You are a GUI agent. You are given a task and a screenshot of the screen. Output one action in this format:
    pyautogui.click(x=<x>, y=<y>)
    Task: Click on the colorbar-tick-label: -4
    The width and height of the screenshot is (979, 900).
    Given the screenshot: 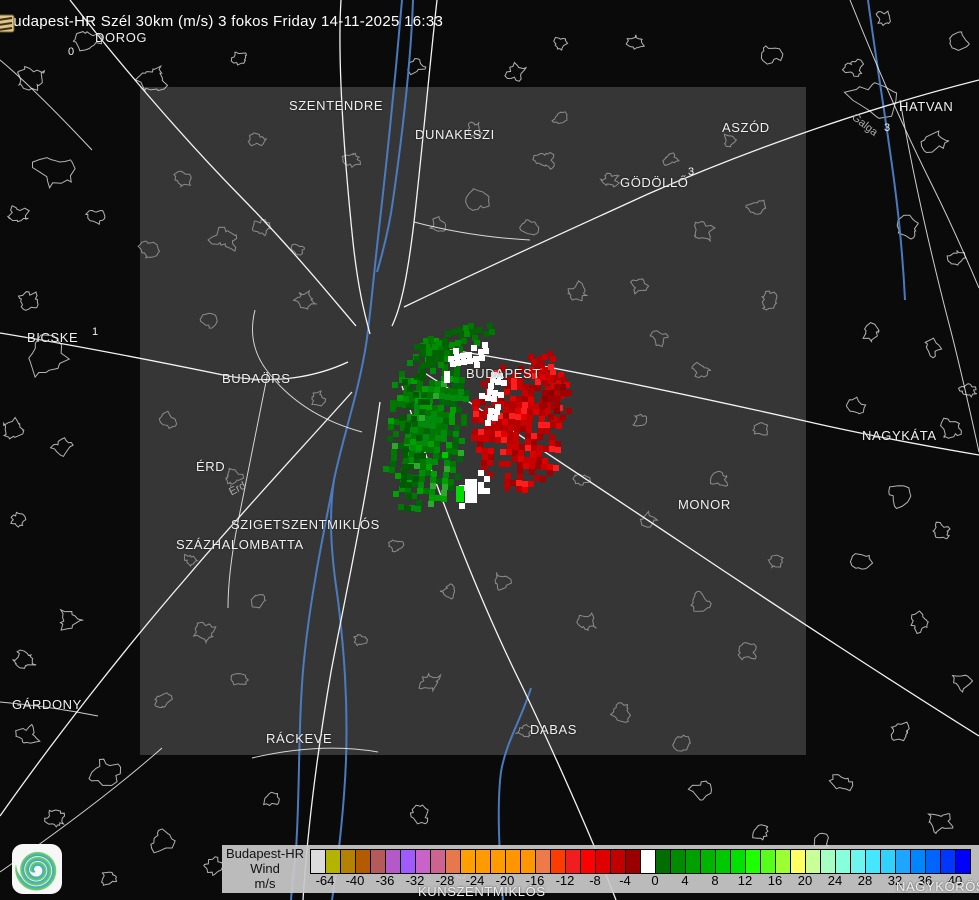 What is the action you would take?
    pyautogui.click(x=625, y=880)
    